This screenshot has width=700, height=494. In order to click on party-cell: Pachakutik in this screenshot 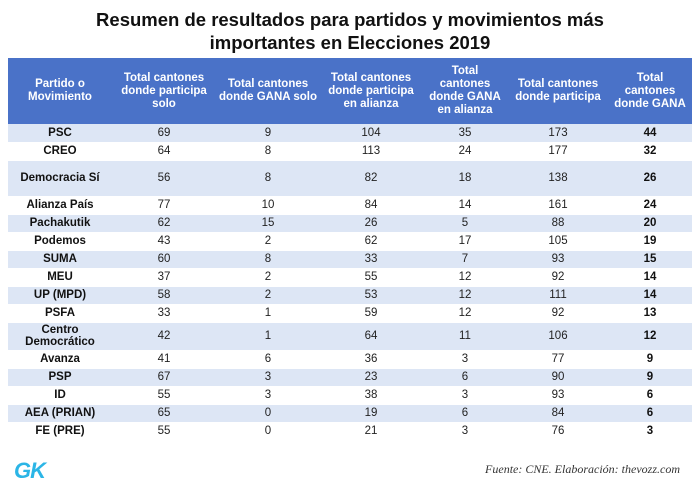, I will do `click(60, 223)`.